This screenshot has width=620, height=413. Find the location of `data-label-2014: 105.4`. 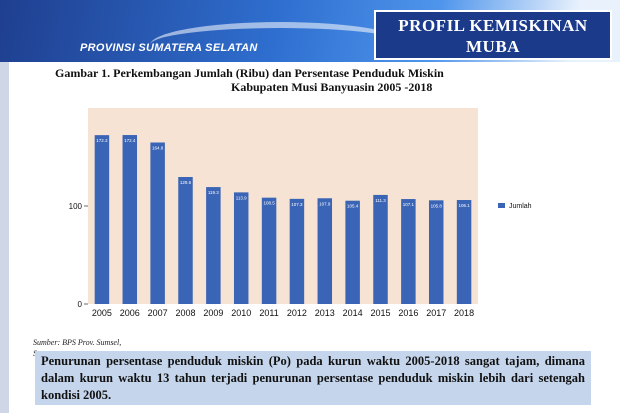

data-label-2014: 105.4 is located at coordinates (353, 206).